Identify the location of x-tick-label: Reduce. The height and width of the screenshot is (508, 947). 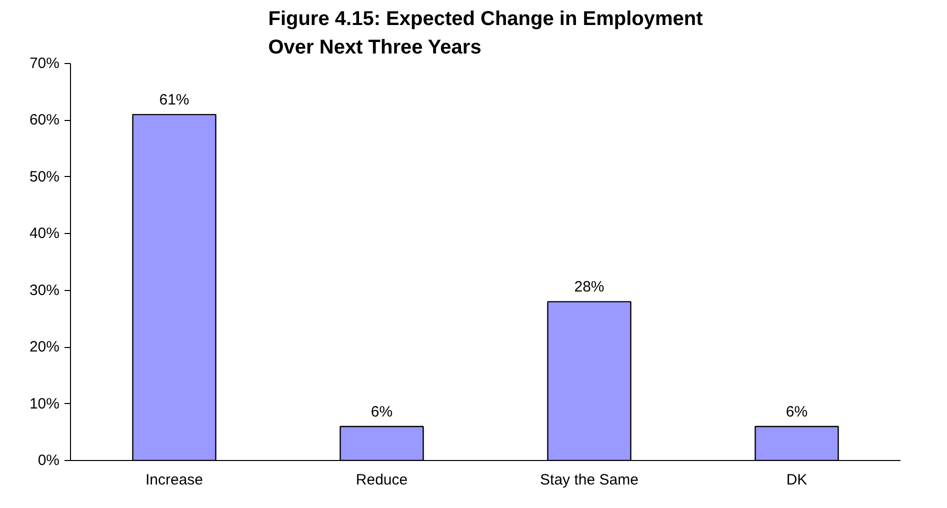
(382, 480).